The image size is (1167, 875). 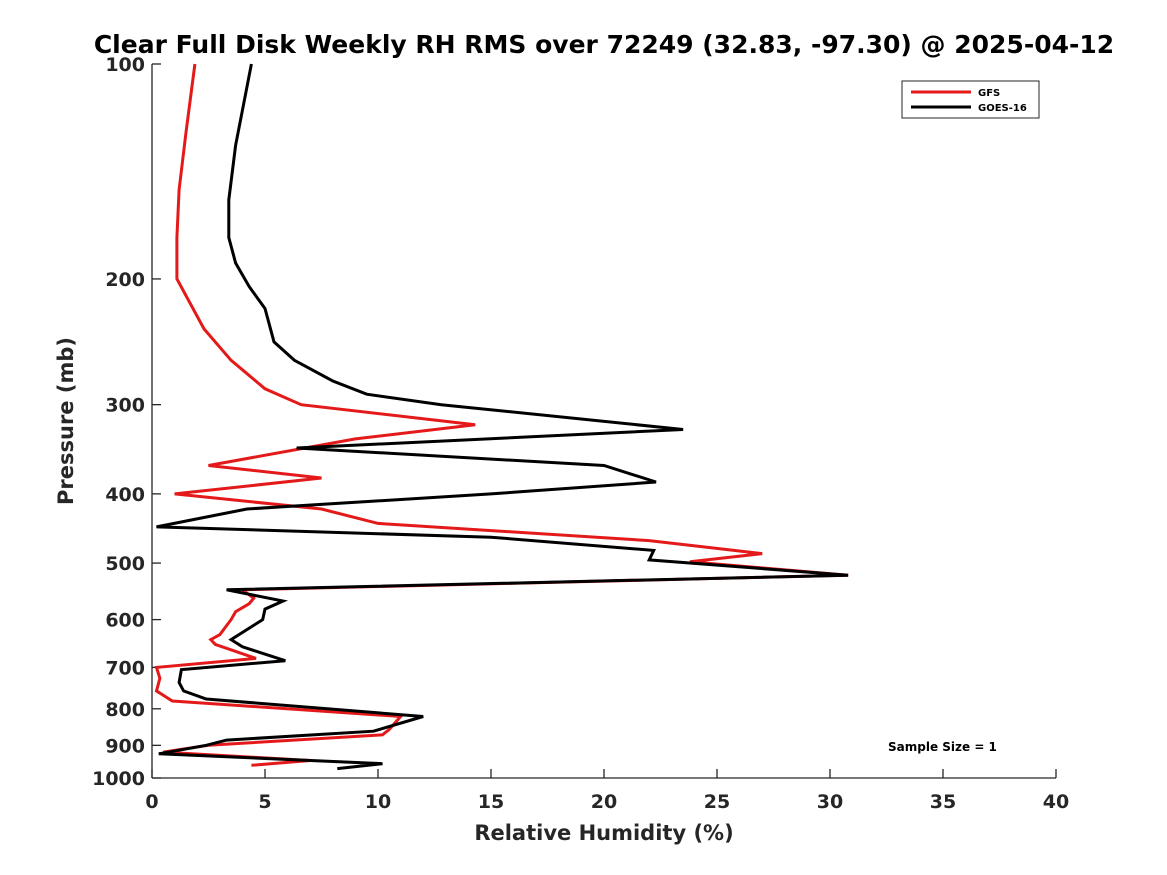 What do you see at coordinates (603, 833) in the screenshot?
I see `x-axis-label: Relative Humidity (%)` at bounding box center [603, 833].